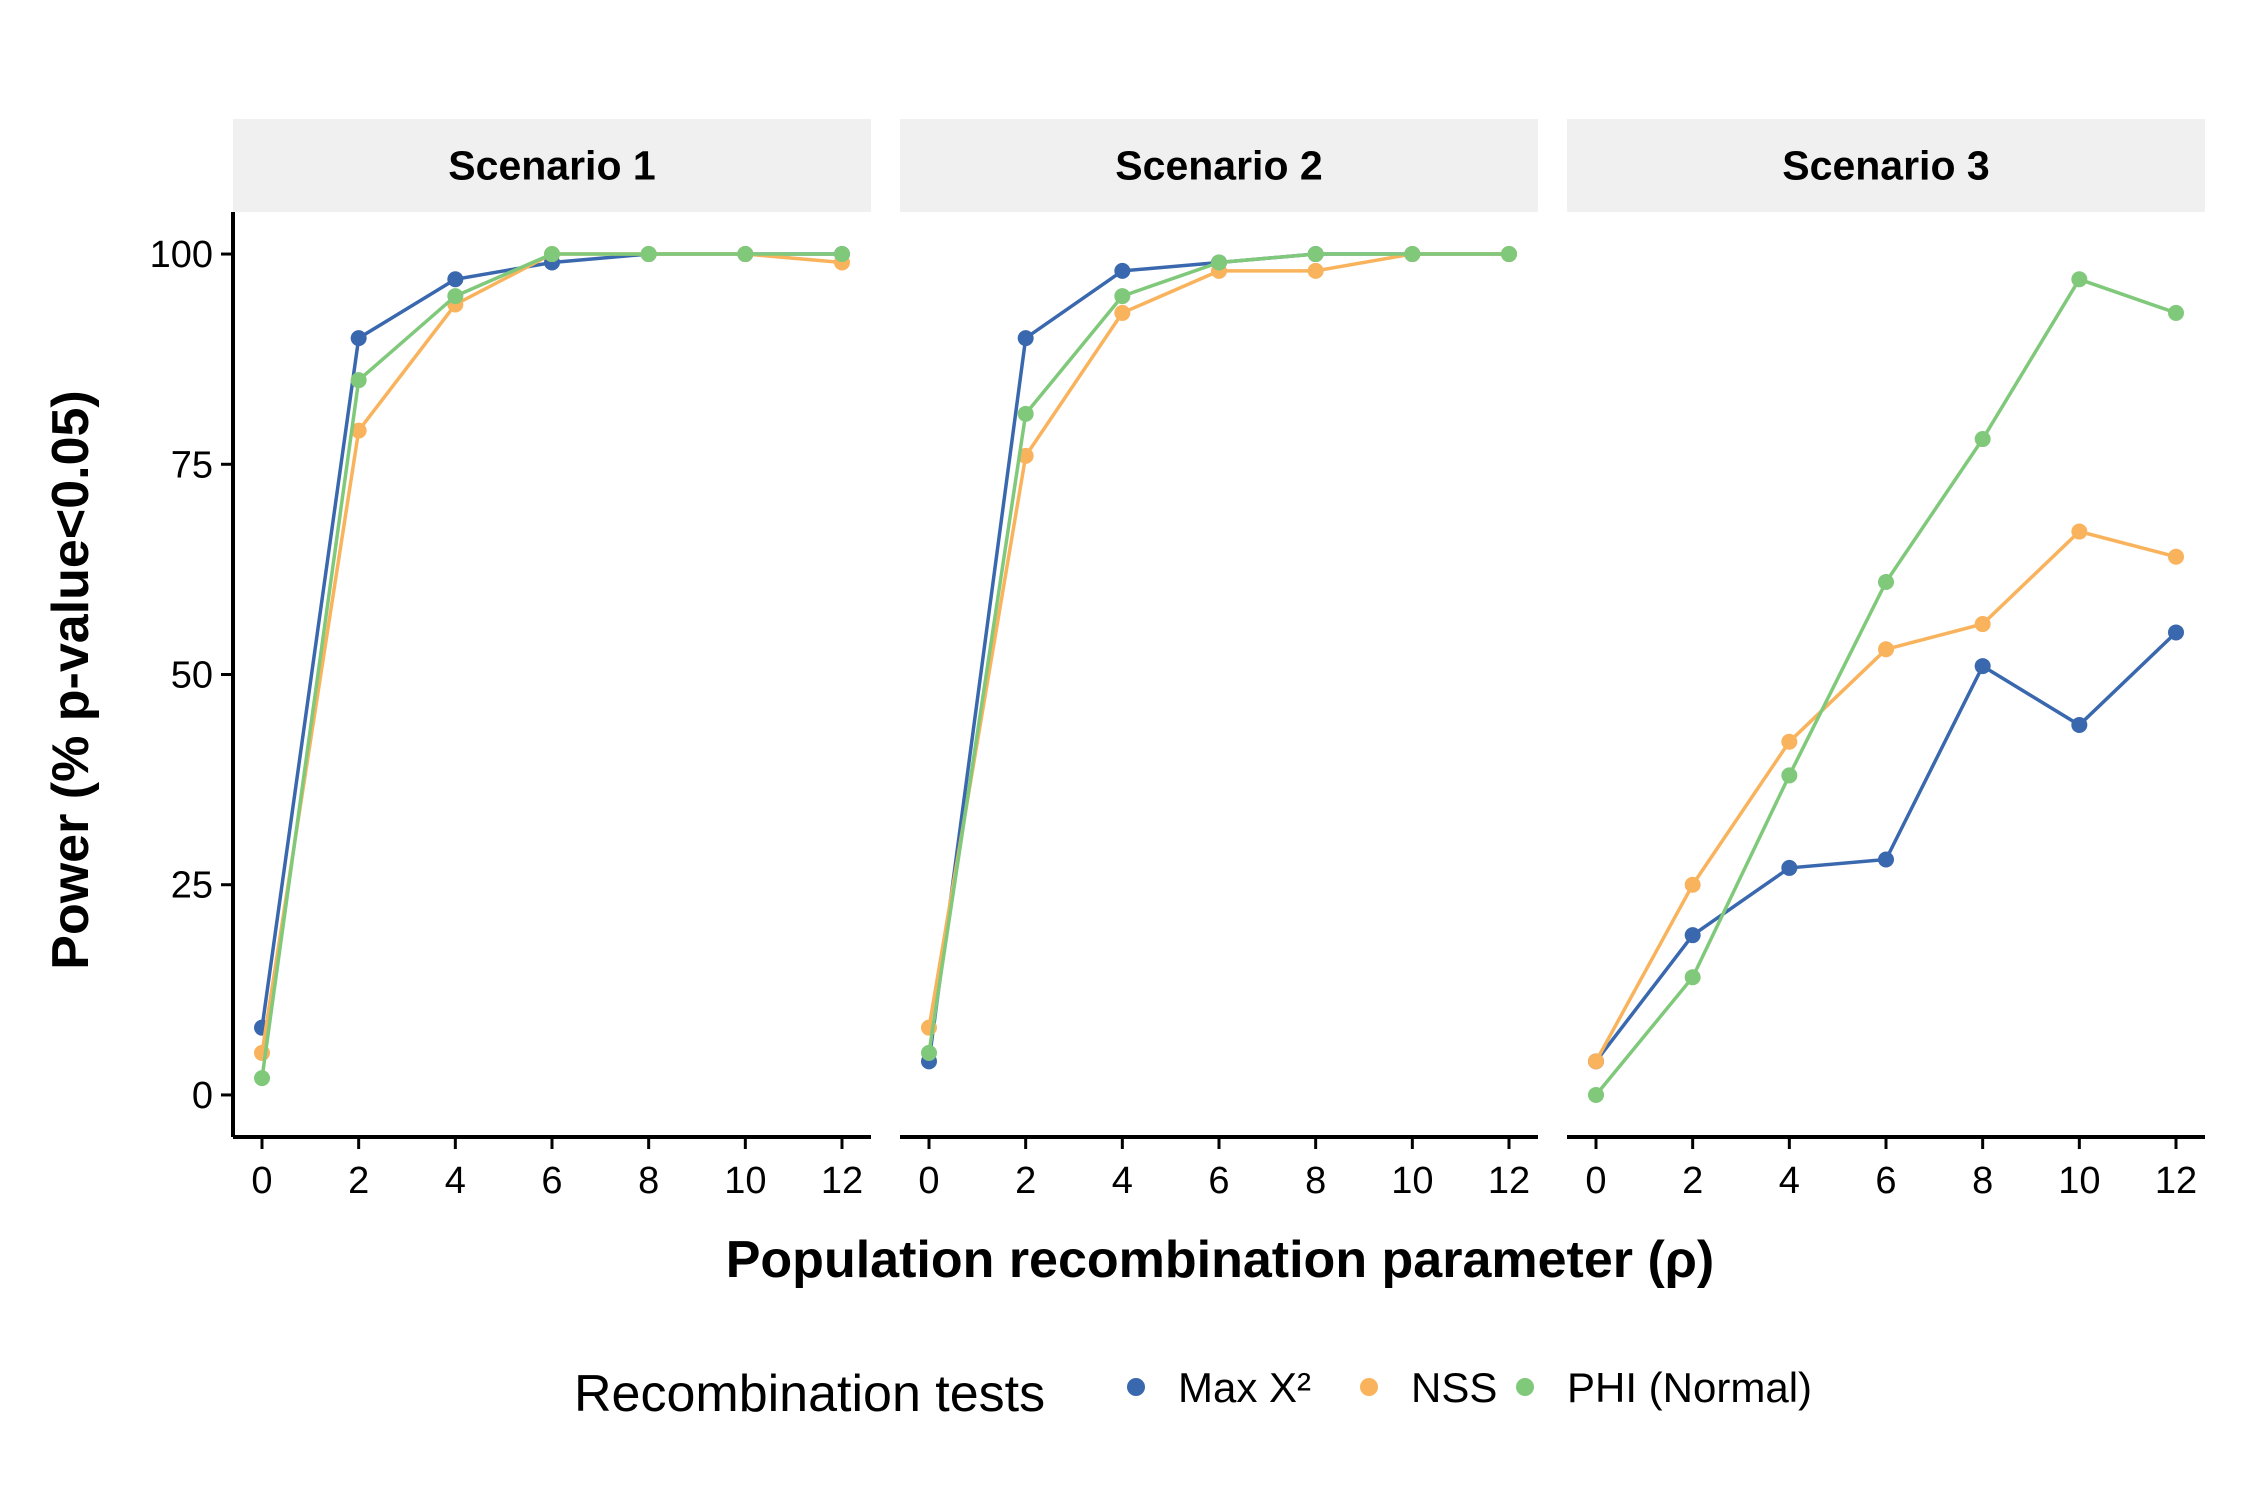 Image resolution: width=2250 pixels, height=1500 pixels. Describe the element at coordinates (1244, 1387) in the screenshot. I see `legend-label: Max X²` at that location.